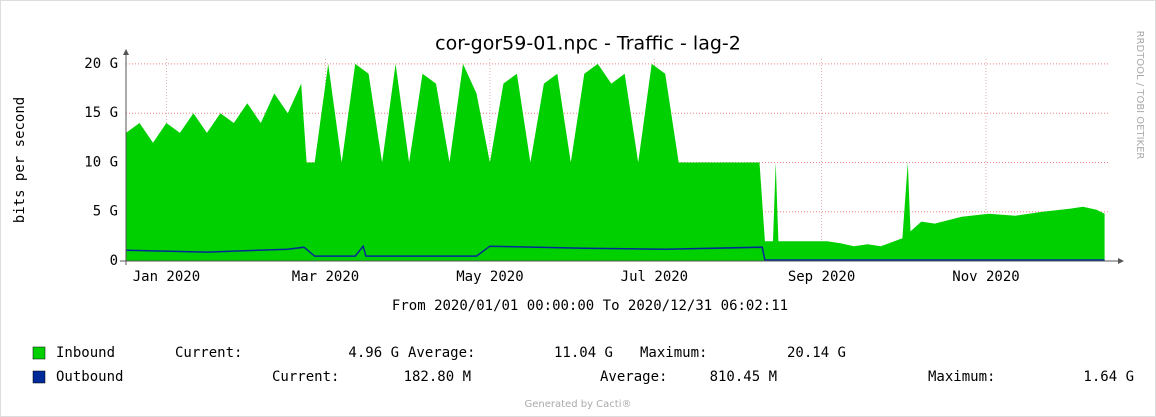  Describe the element at coordinates (654, 277) in the screenshot. I see `x-tick-label: Jul 2020` at that location.